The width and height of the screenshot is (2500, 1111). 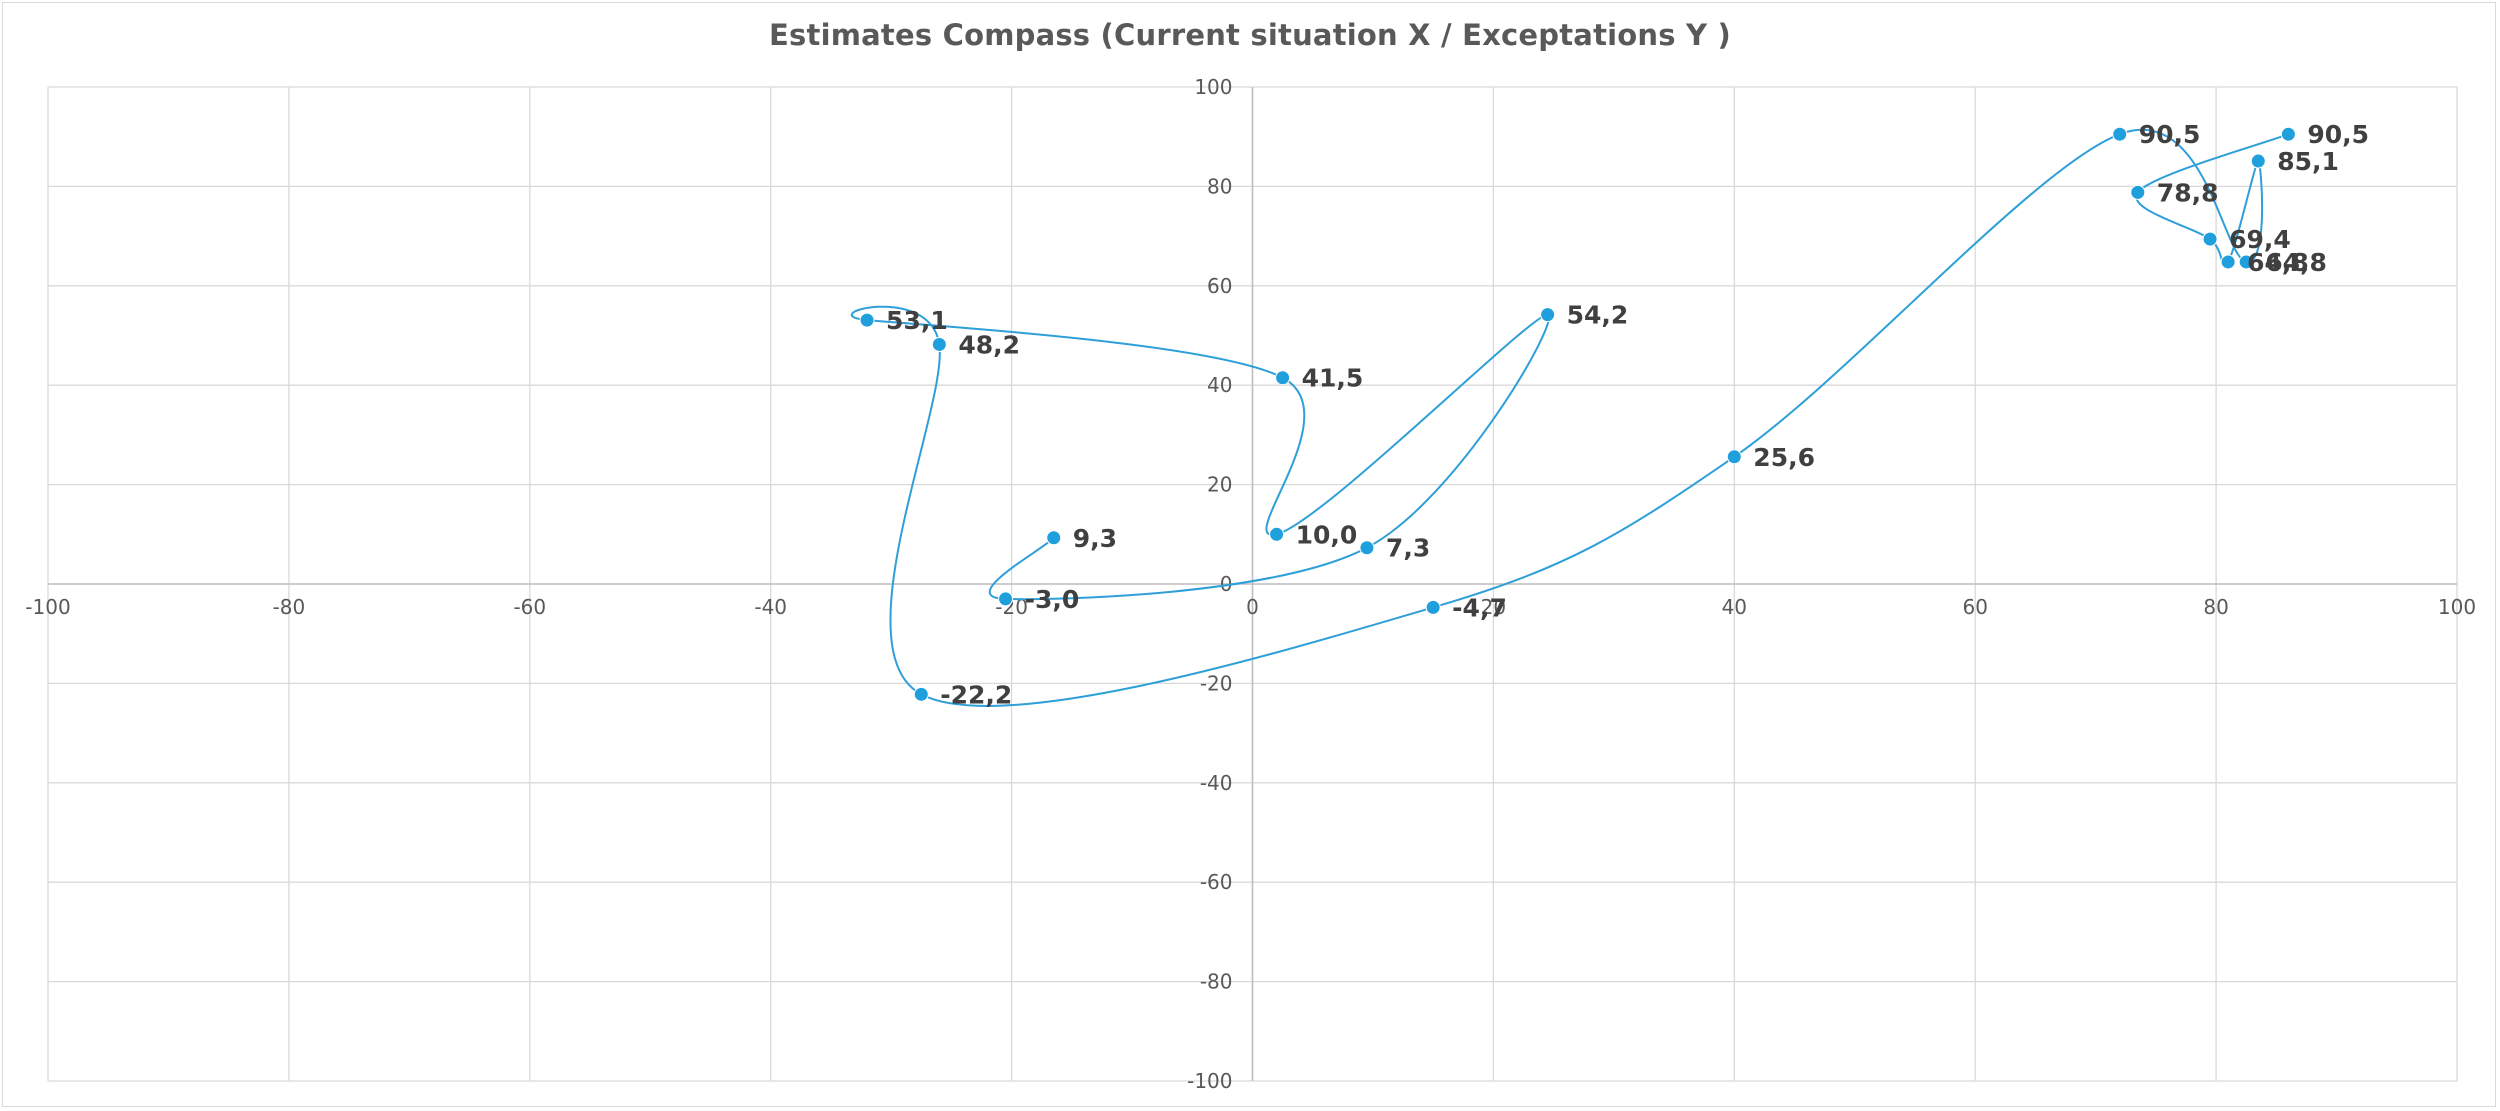 What do you see at coordinates (1095, 538) in the screenshot?
I see `data-label: 9,3` at bounding box center [1095, 538].